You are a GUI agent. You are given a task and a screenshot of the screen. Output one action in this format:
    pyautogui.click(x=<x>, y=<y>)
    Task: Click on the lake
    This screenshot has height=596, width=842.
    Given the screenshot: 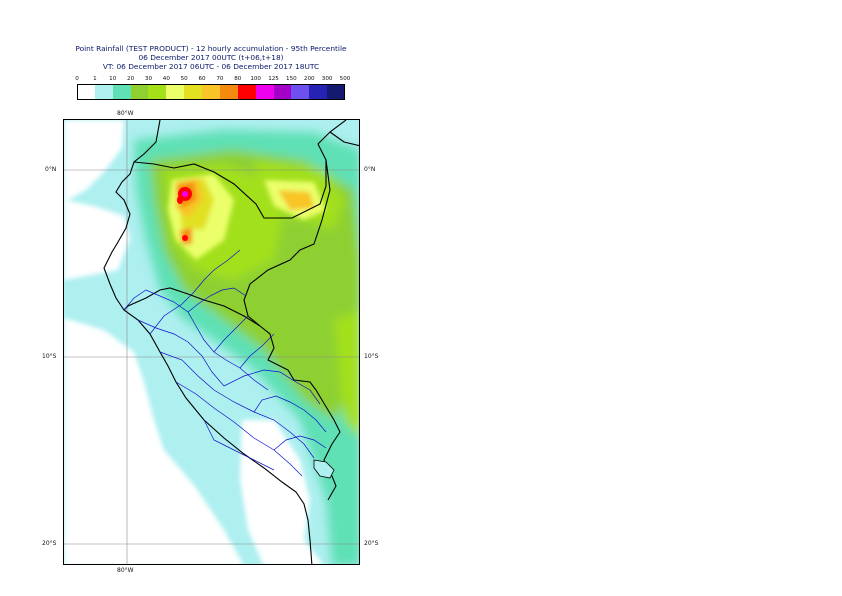 What is the action you would take?
    pyautogui.click(x=324, y=469)
    